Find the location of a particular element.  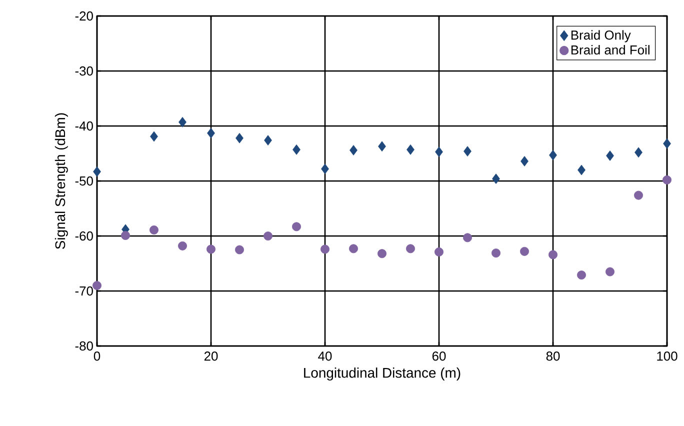

x-tick-label: 80 is located at coordinates (553, 356).